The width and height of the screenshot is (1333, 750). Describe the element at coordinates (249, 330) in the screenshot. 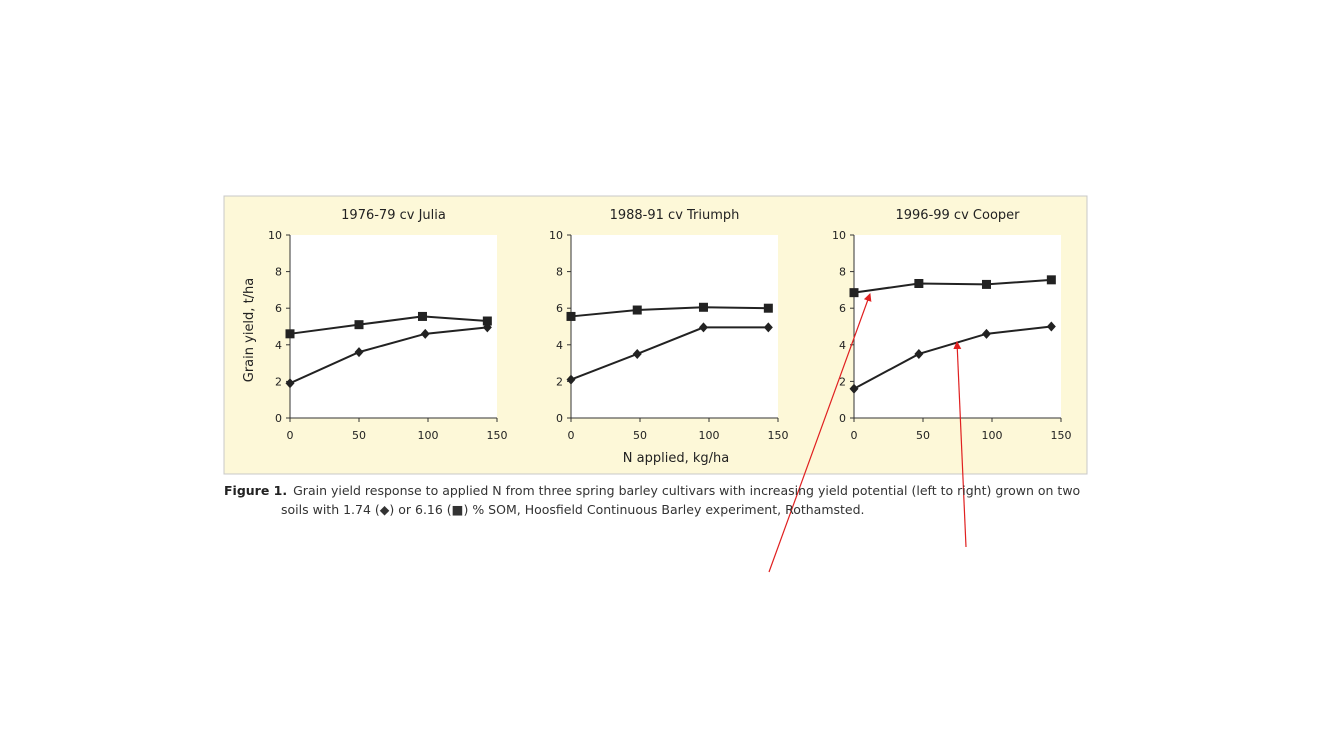

I see `y-axis-label: Grain yield, t/ha` at that location.